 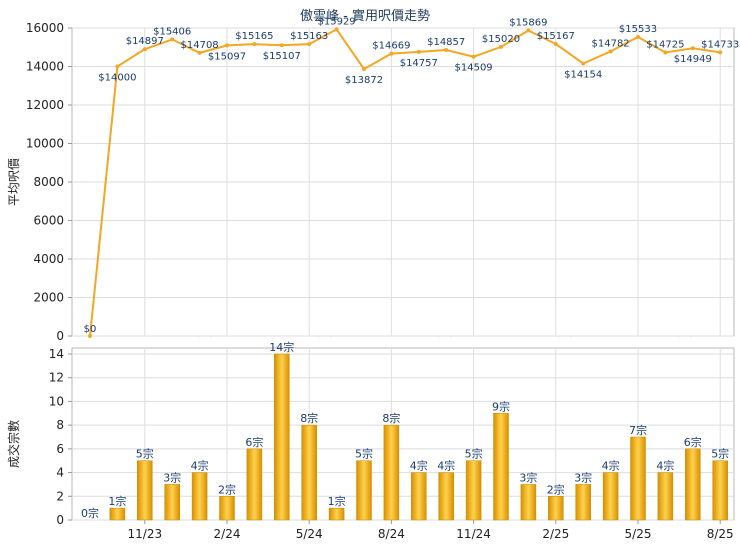 I want to click on volume-y-tick-label: 2, so click(x=60, y=496).